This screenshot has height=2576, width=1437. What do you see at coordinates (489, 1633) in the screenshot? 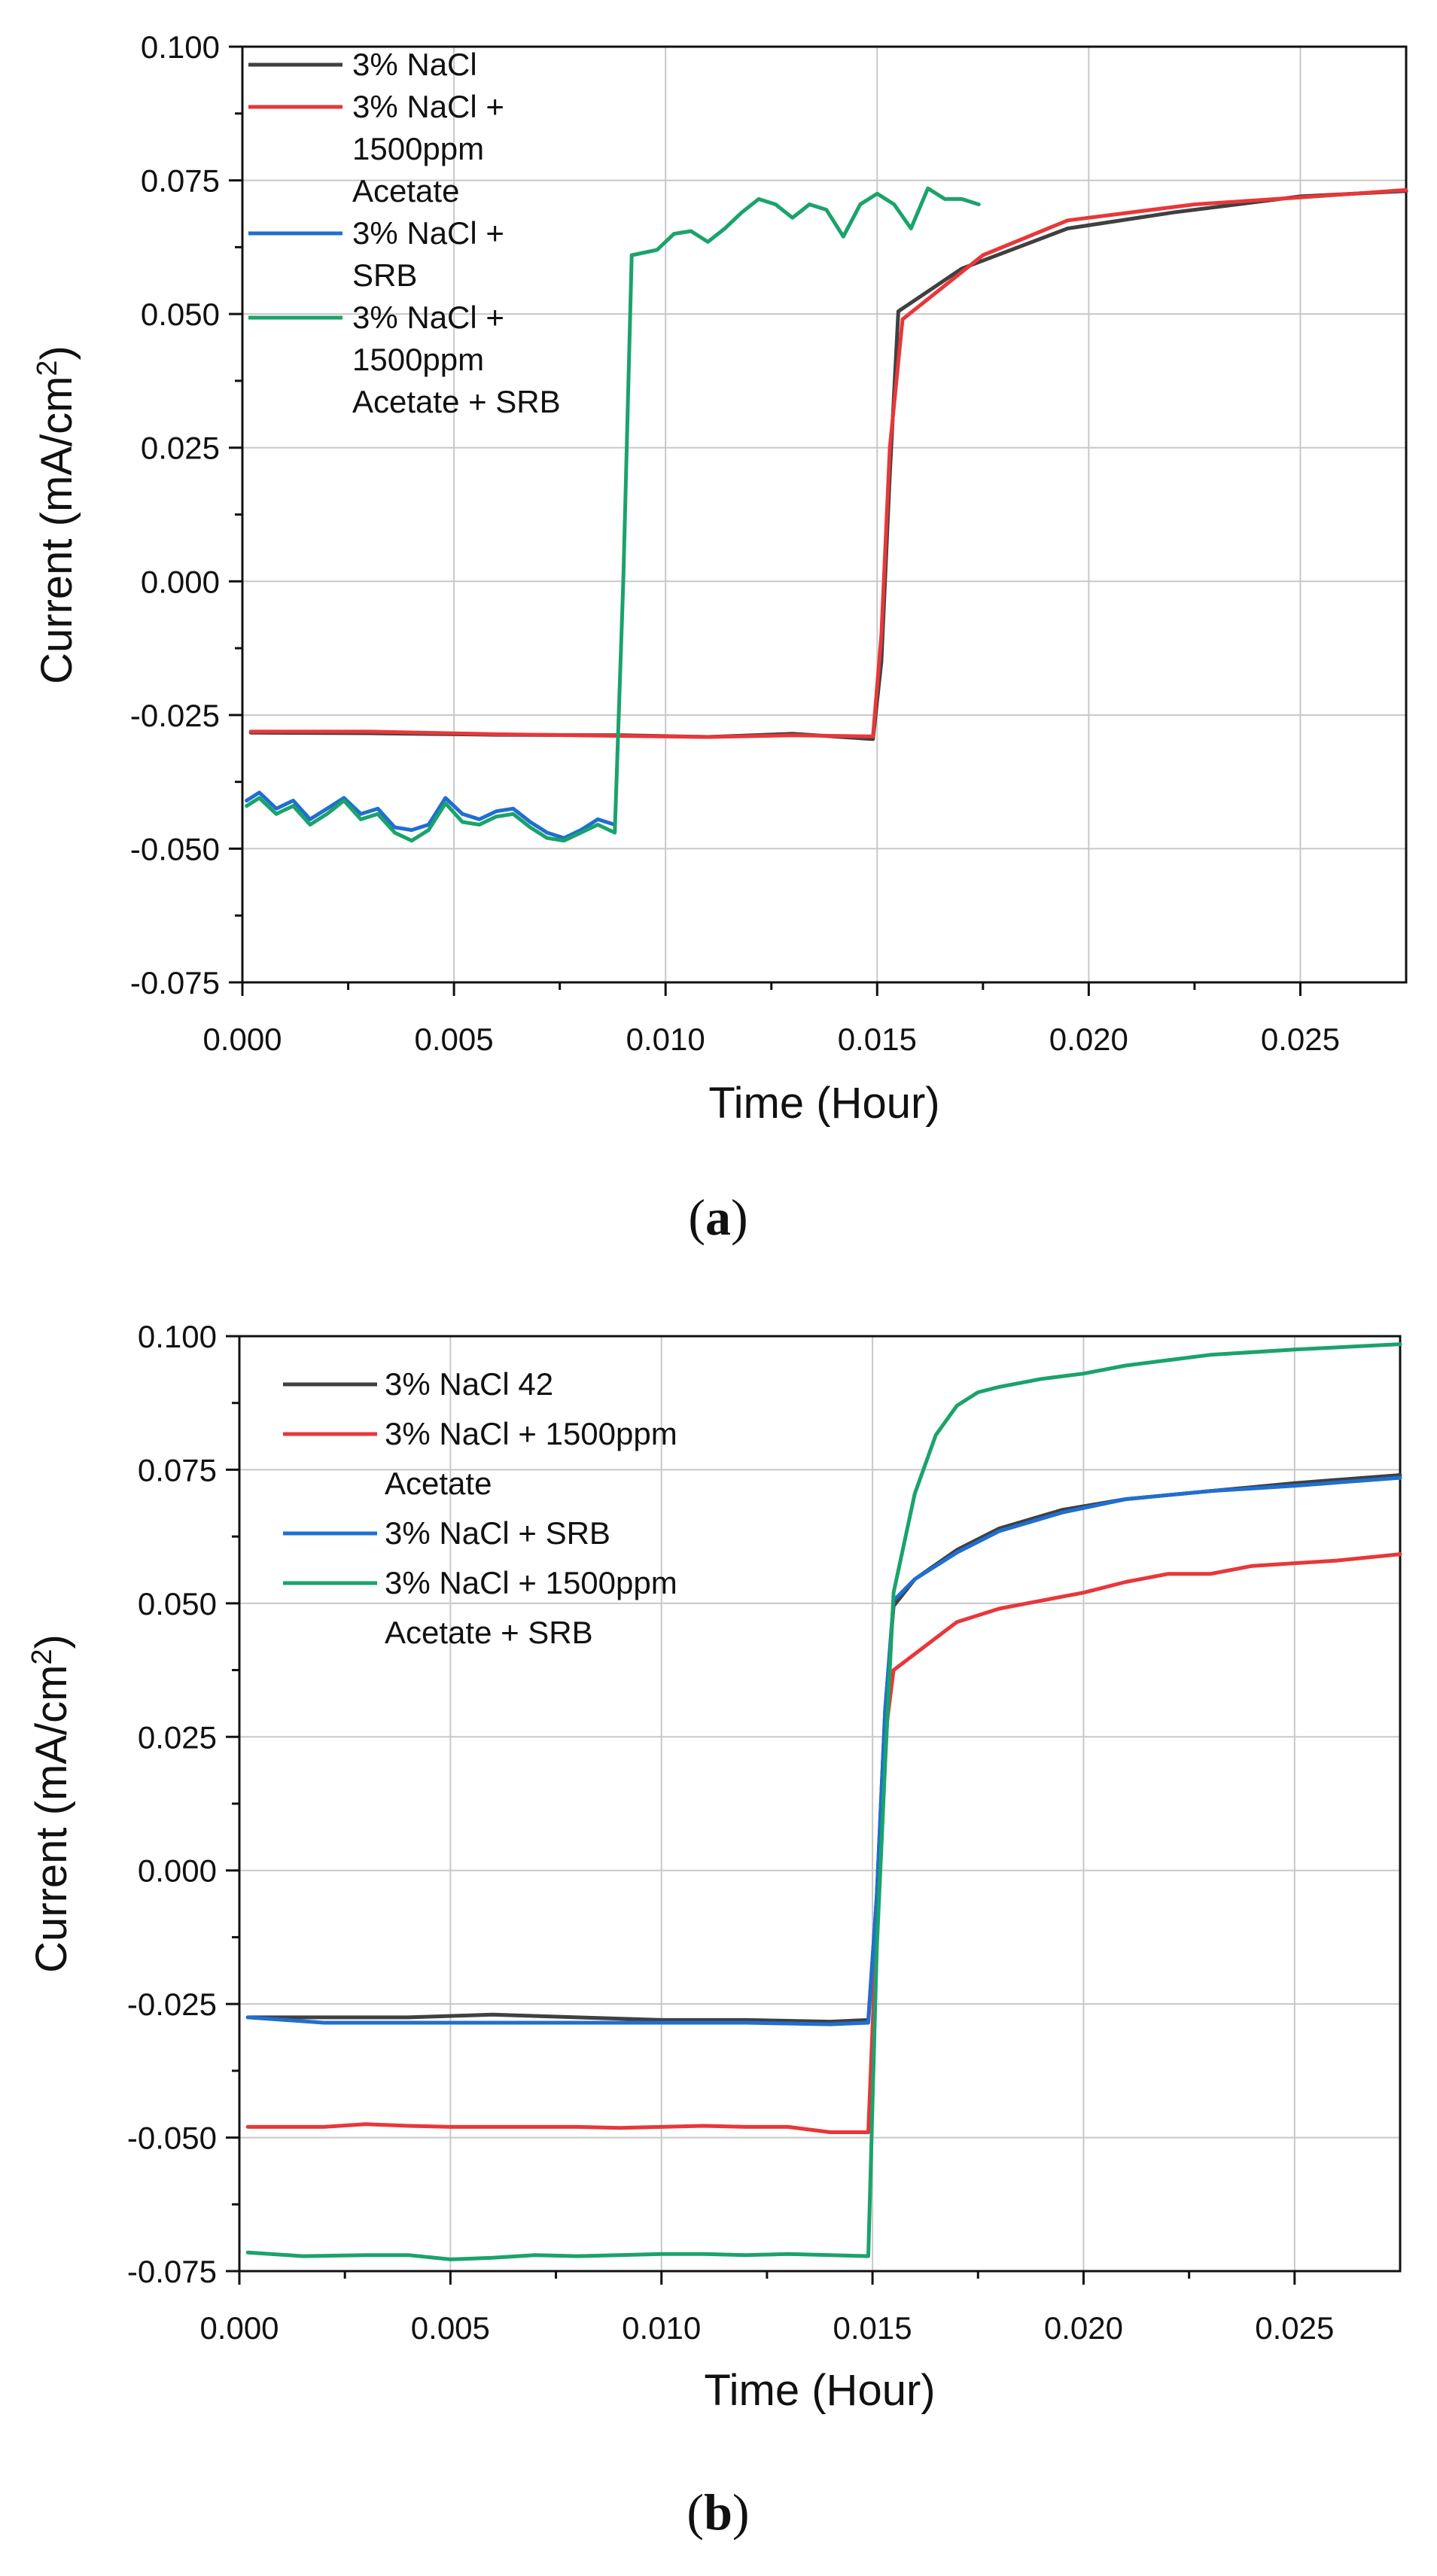
I see `legend-label-b-3-1: Acetate + SRB` at bounding box center [489, 1633].